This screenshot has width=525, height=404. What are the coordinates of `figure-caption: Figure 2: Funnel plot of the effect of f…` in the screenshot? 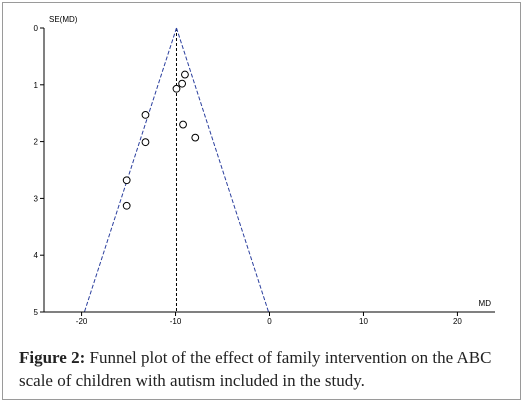 It's located at (265, 369).